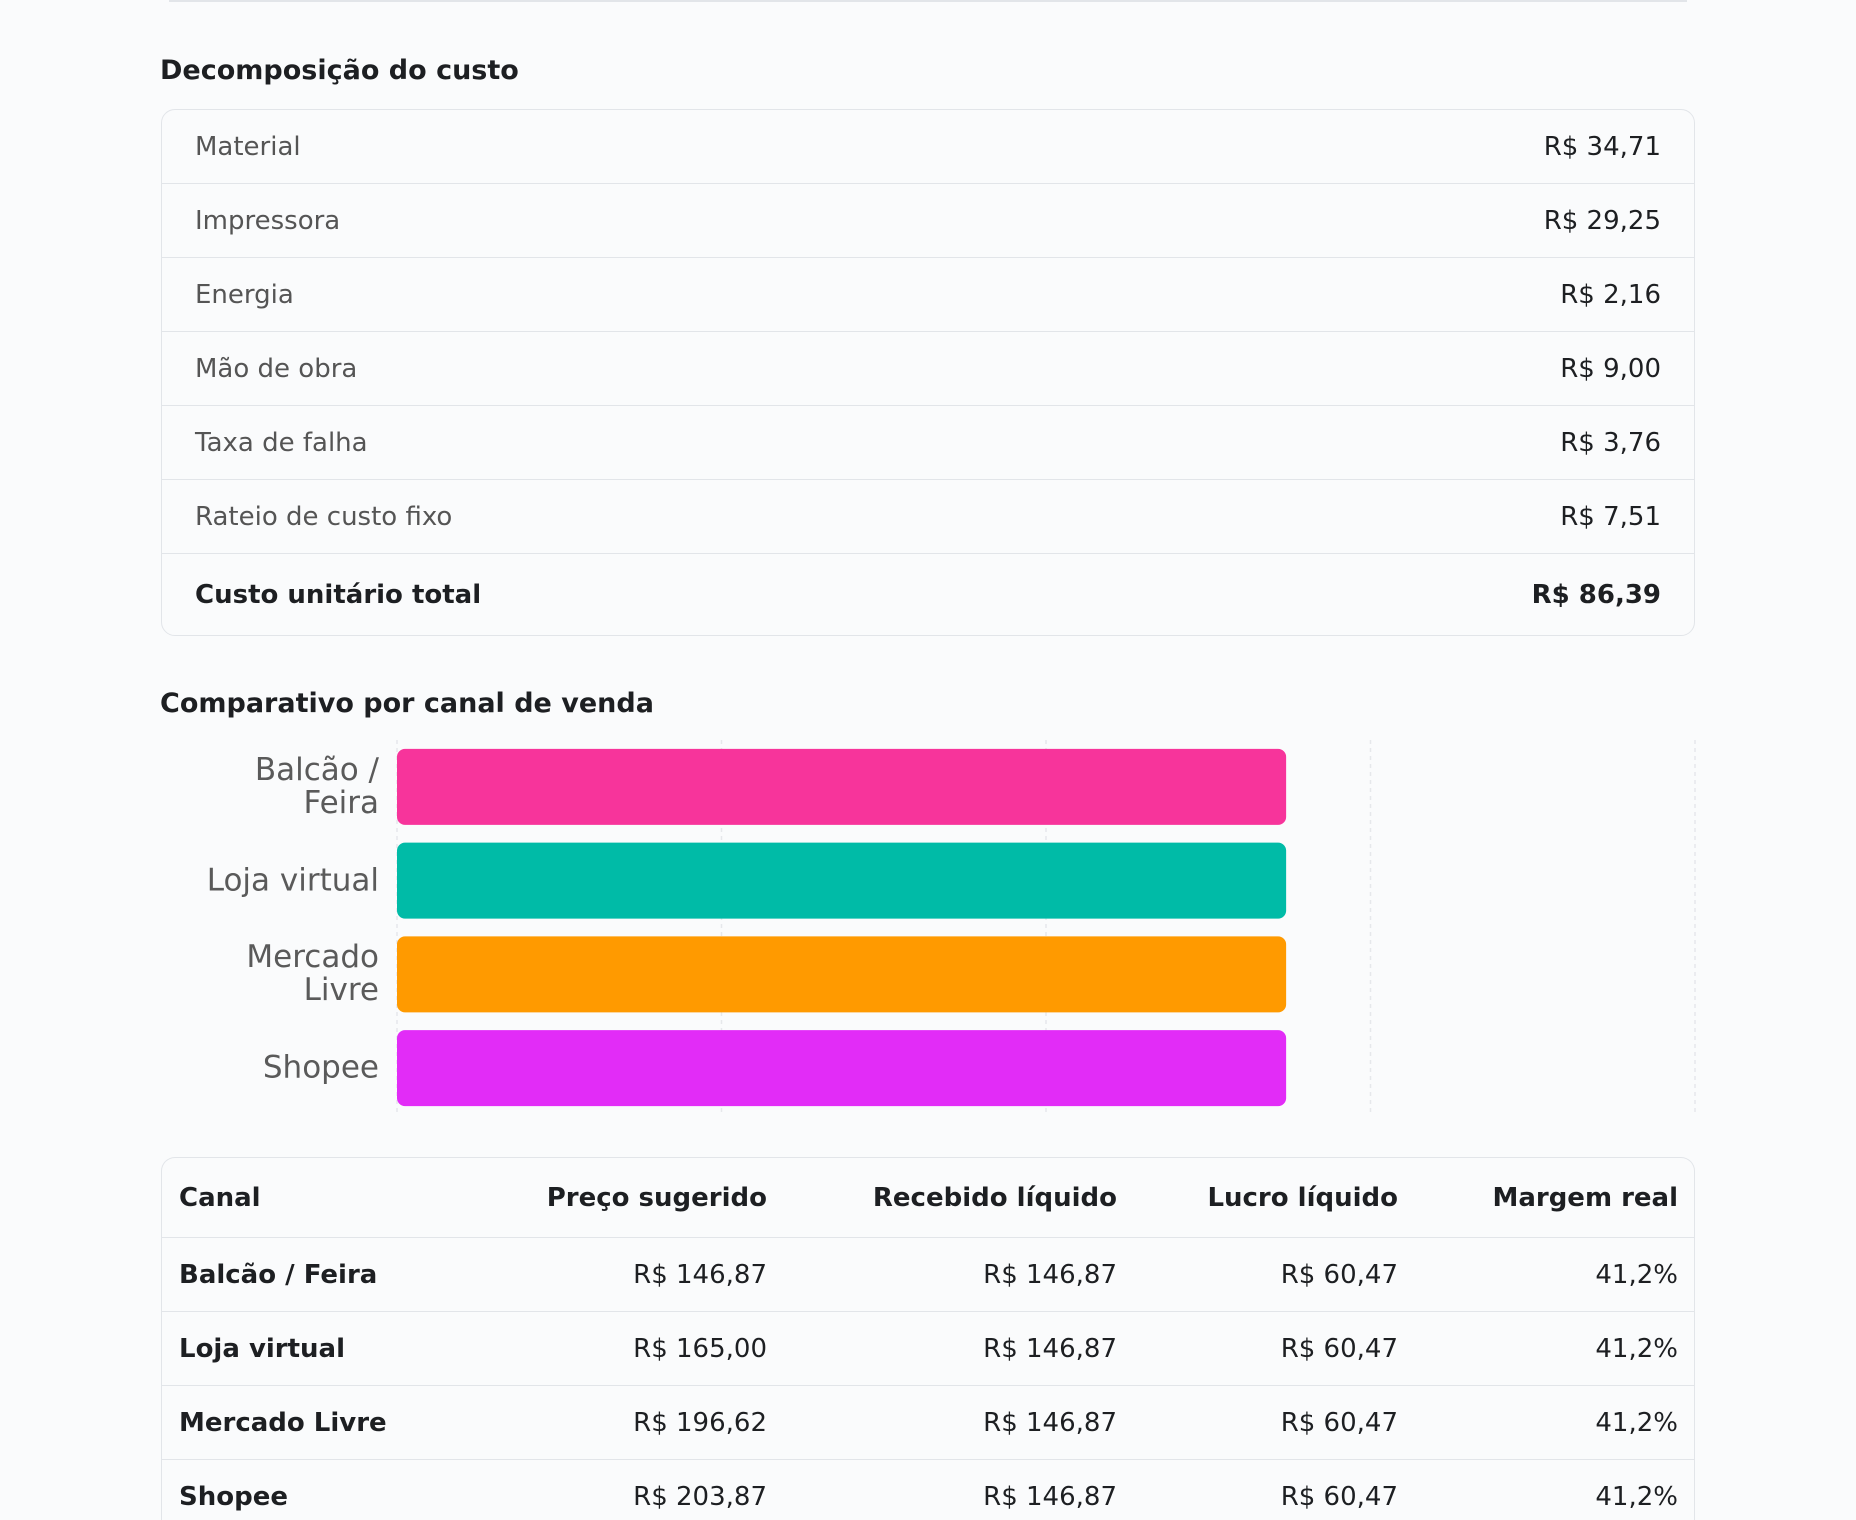 This screenshot has width=1856, height=1520. I want to click on cost-label: Mão de obra, so click(276, 368).